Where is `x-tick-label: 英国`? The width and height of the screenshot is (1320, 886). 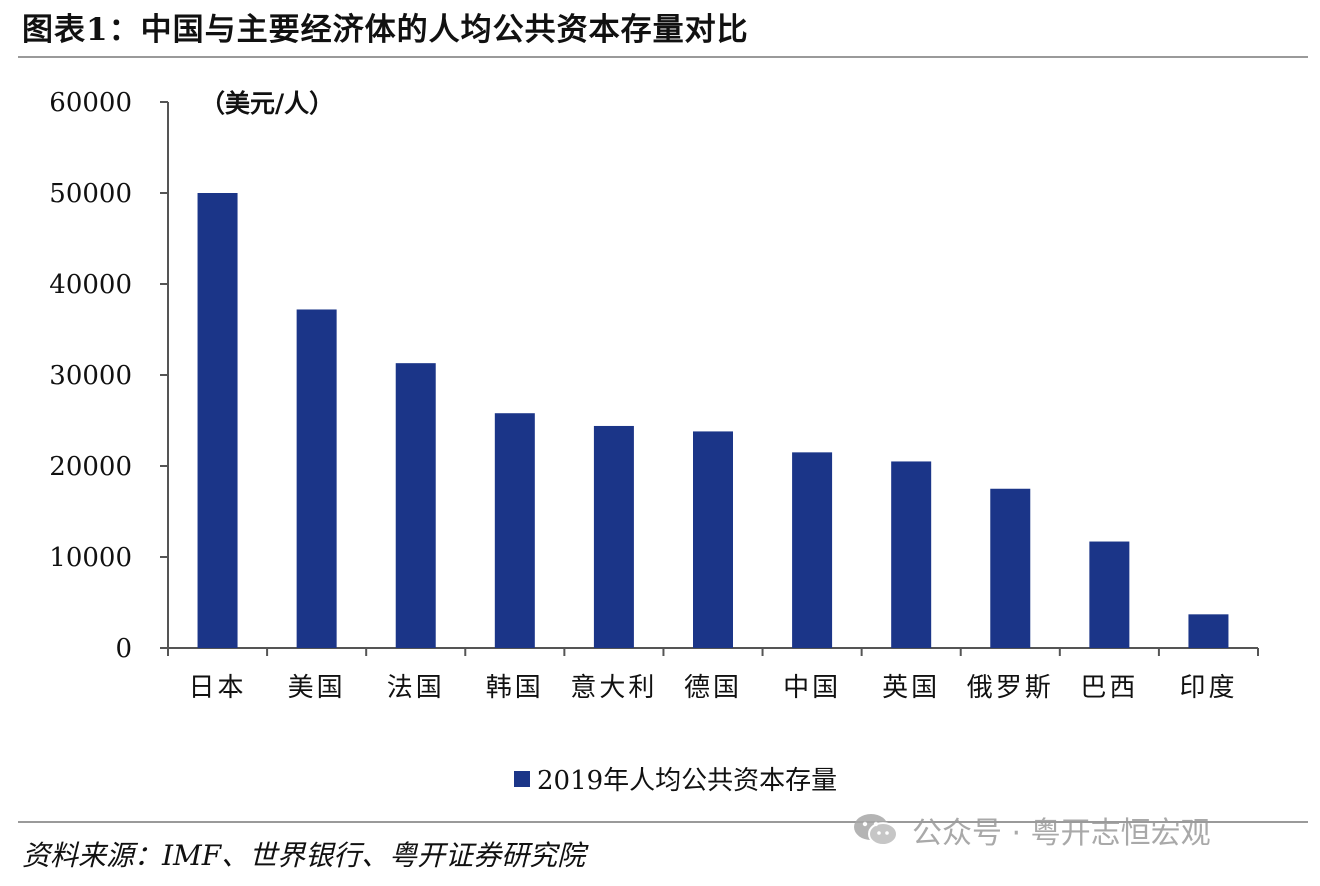
x-tick-label: 英国 is located at coordinates (911, 688).